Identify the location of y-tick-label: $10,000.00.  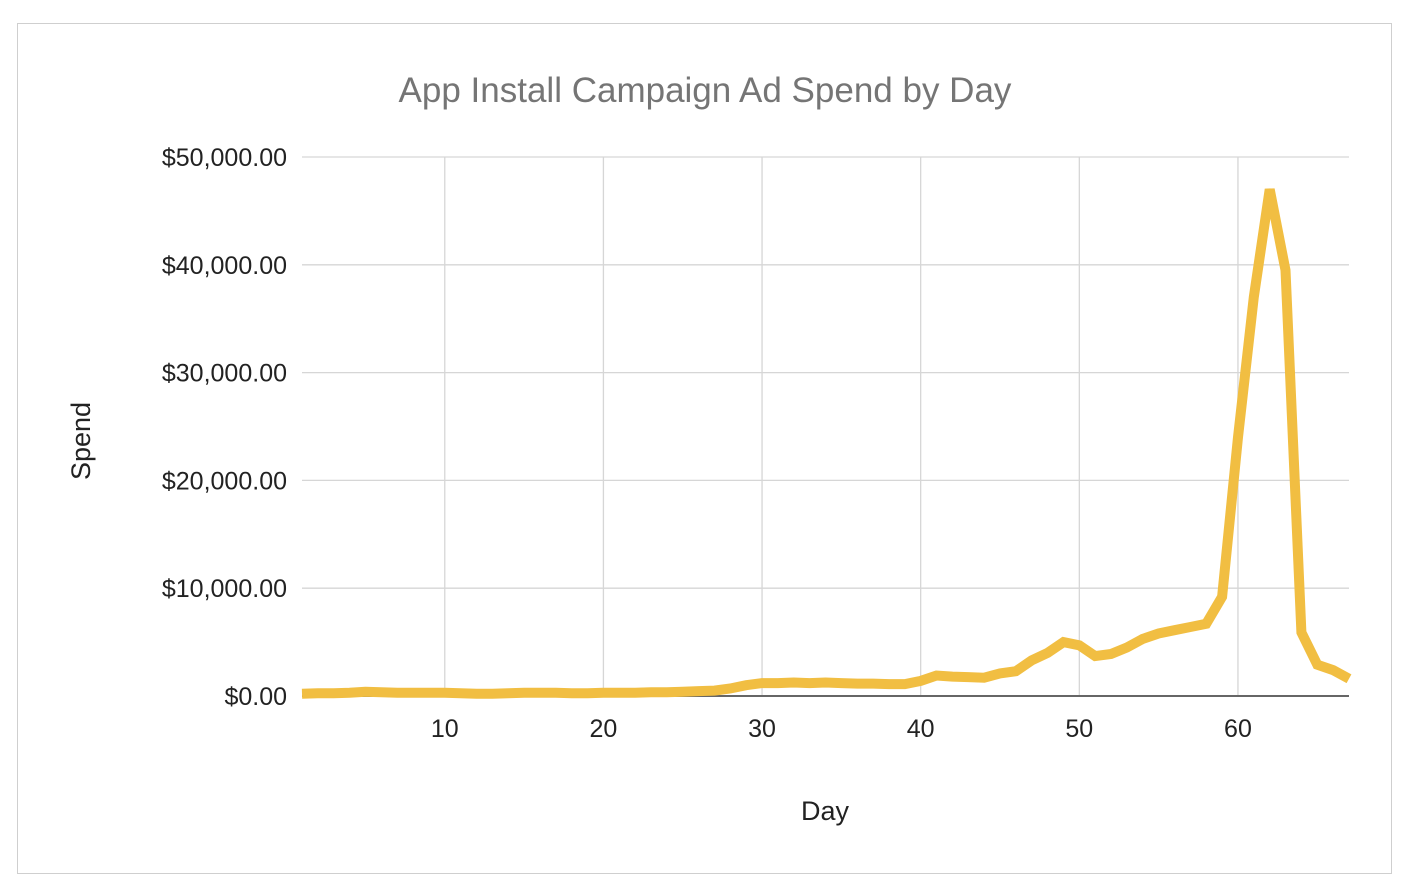
(224, 589).